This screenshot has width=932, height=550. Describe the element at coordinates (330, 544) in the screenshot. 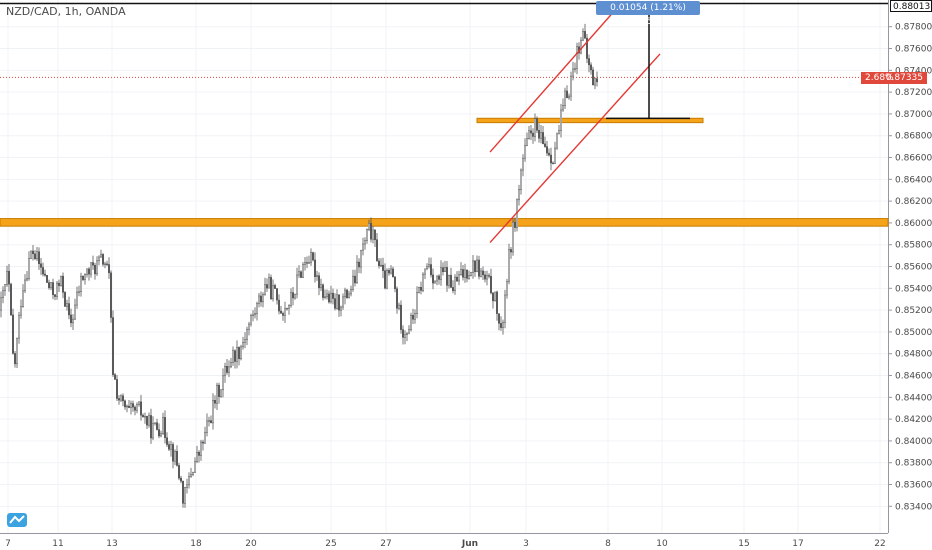

I see `x-tick-label: 25` at that location.